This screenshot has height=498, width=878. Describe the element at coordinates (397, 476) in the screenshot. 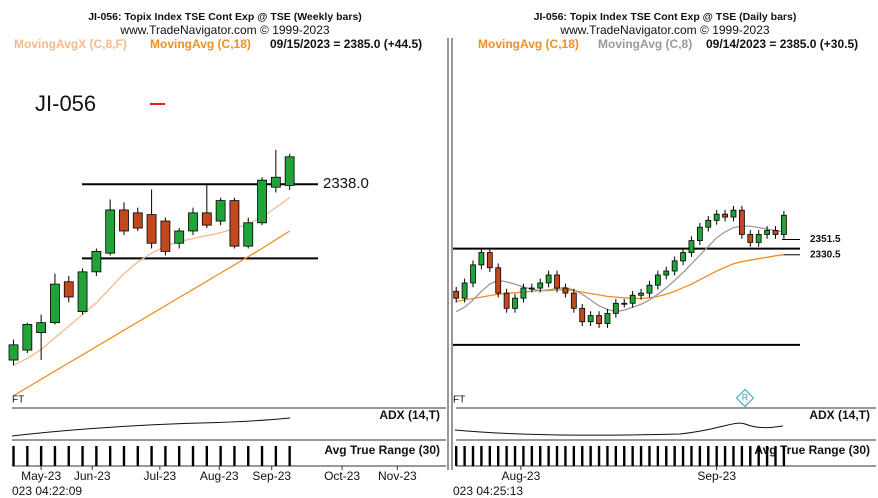

I see `x-tick-label: Nov-23` at that location.